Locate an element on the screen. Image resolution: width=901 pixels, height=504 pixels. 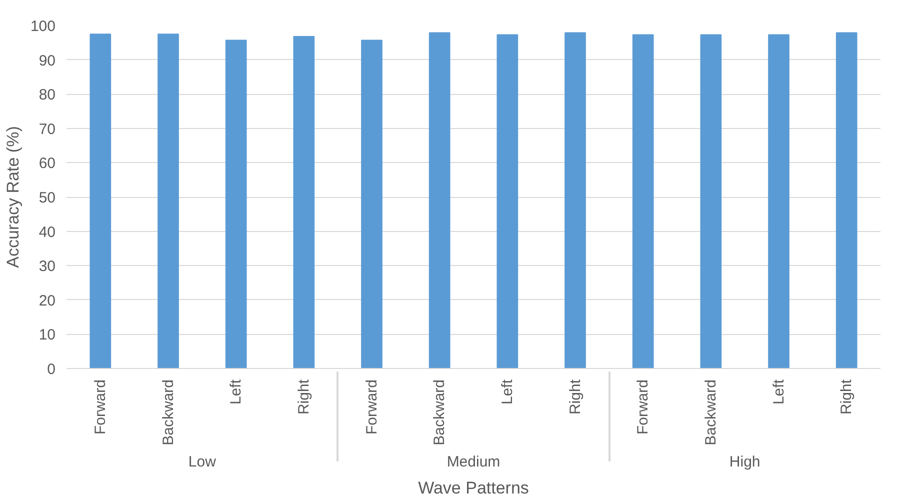
y-tick-label: 60 is located at coordinates (47, 163).